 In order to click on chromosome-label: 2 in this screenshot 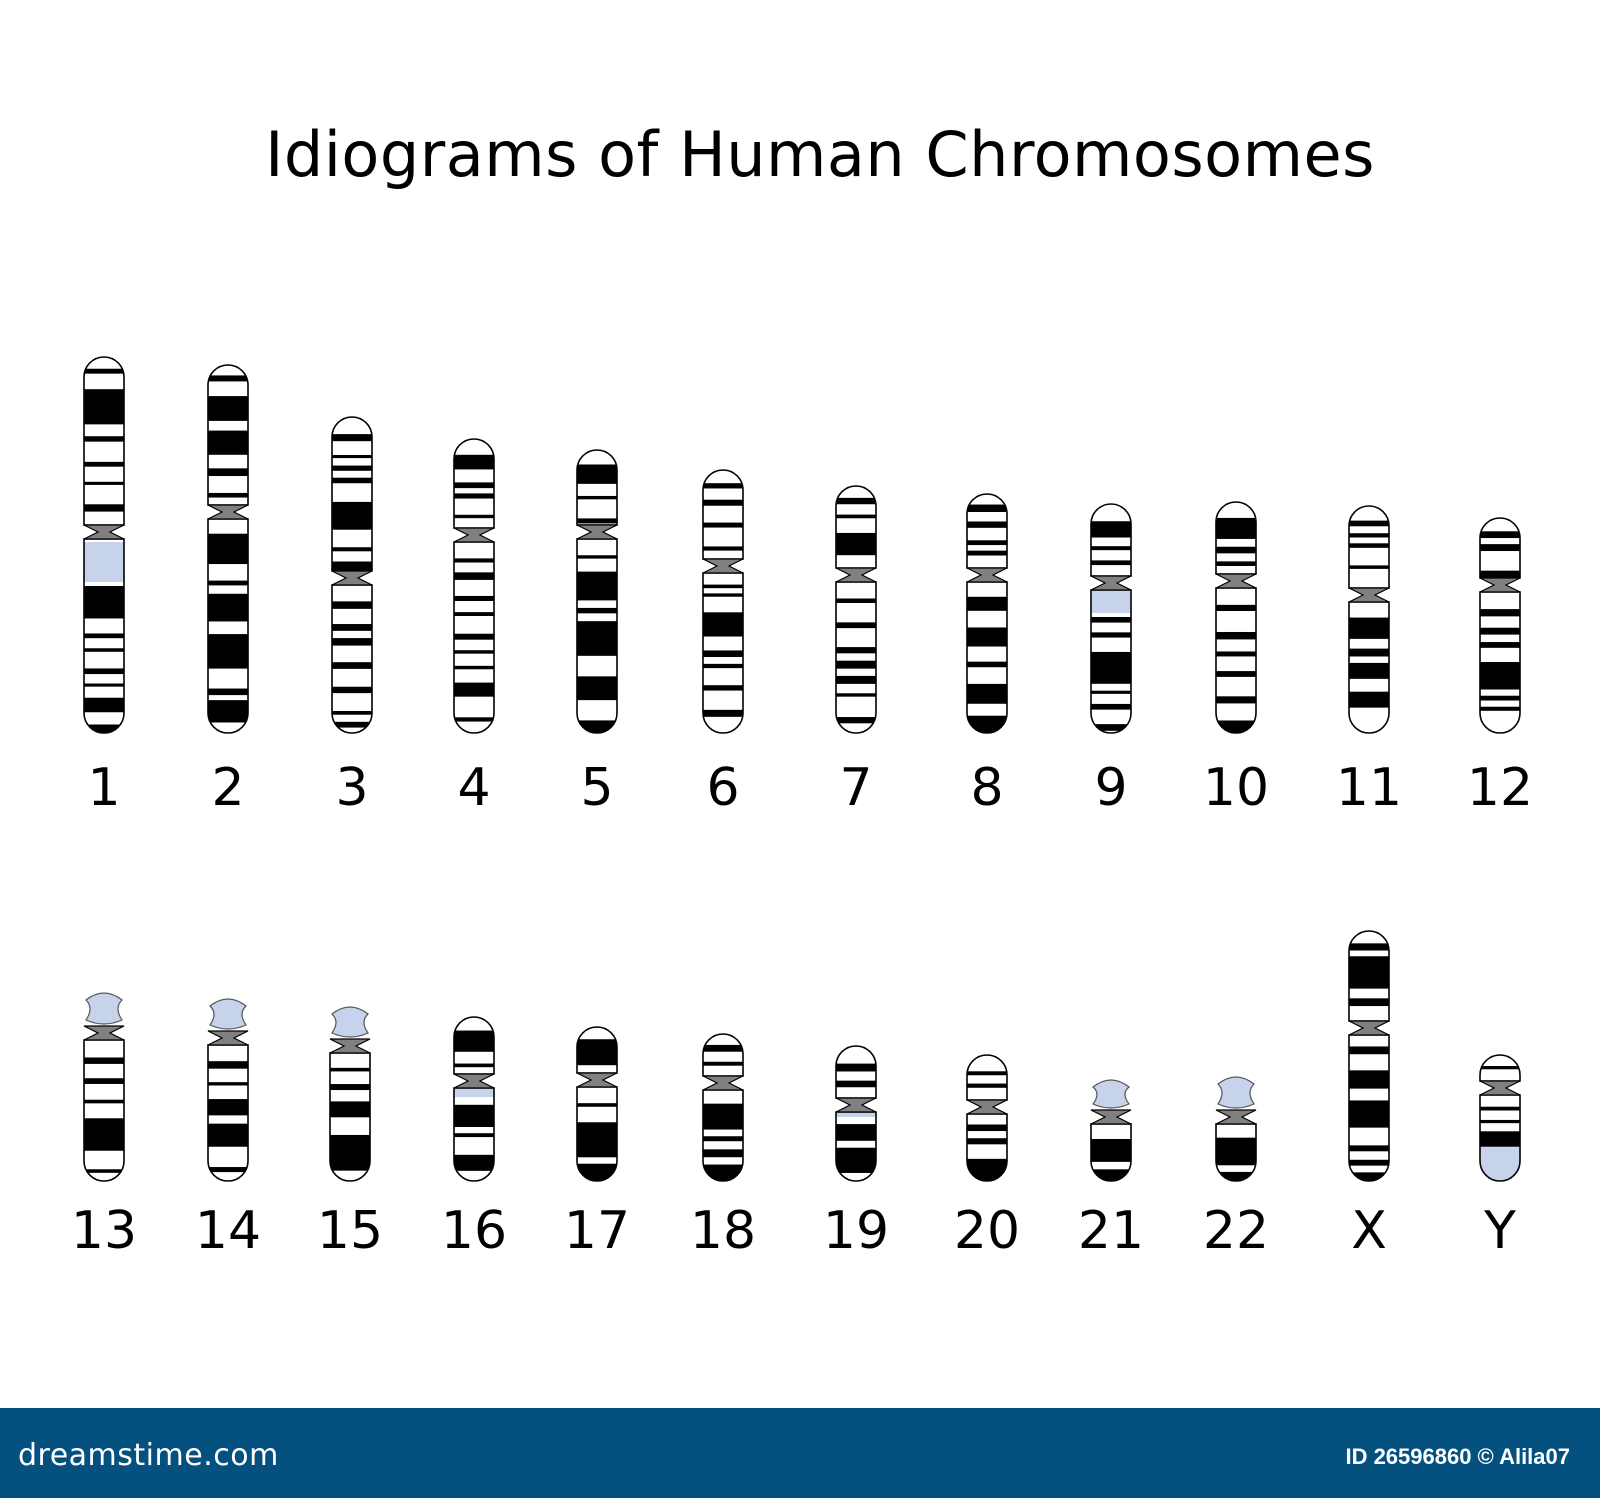, I will do `click(227, 788)`.